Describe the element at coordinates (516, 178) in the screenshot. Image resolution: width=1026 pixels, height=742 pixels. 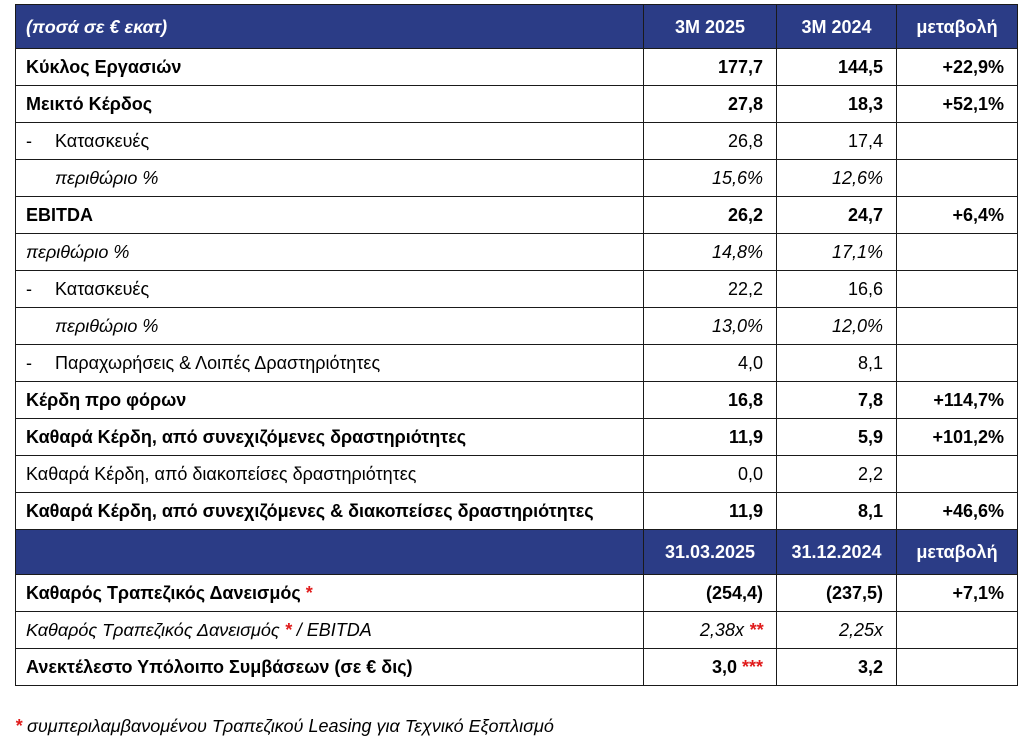
I see `table-row: περιθώριο % 15,6% 12,6%` at that location.